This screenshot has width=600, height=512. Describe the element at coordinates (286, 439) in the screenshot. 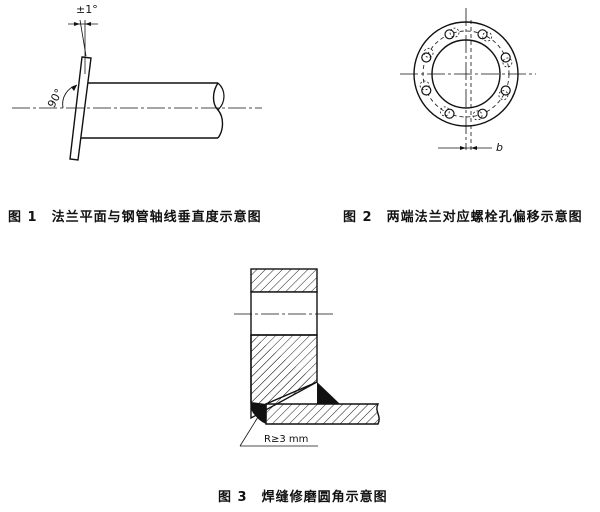

I see `radius-label: R≥3 mm` at that location.